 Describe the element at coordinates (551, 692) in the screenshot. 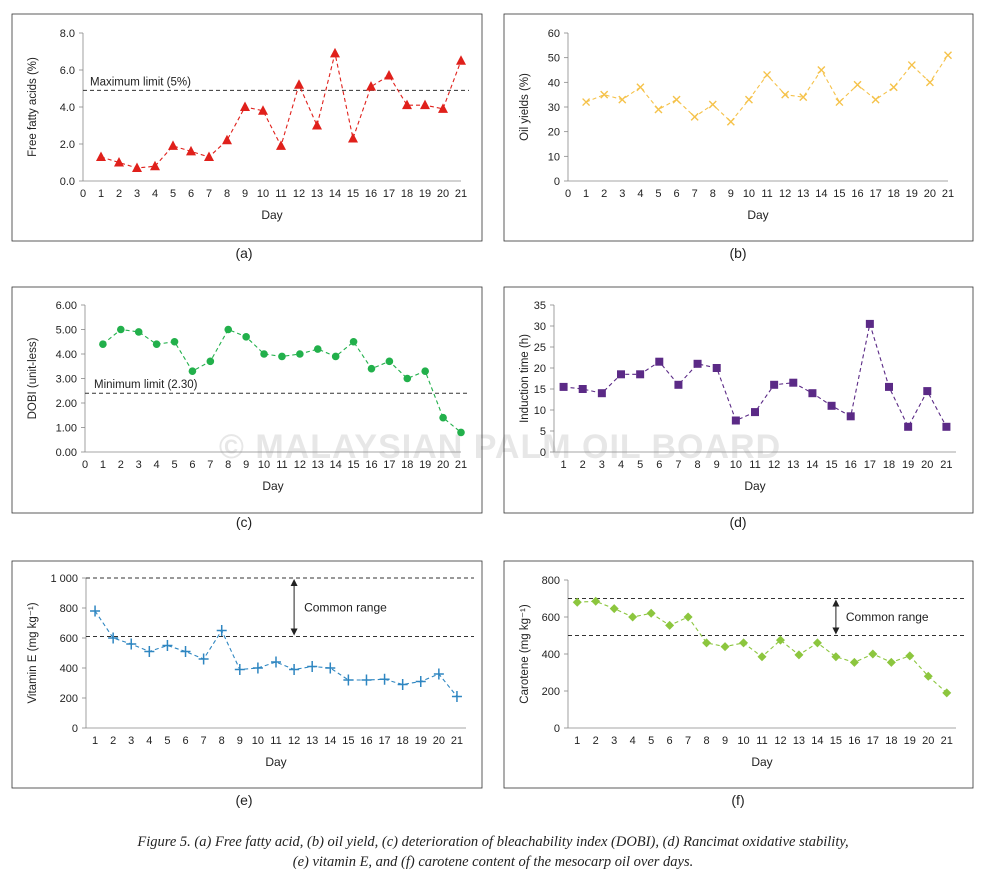

I see `y-tick-label: 200` at that location.